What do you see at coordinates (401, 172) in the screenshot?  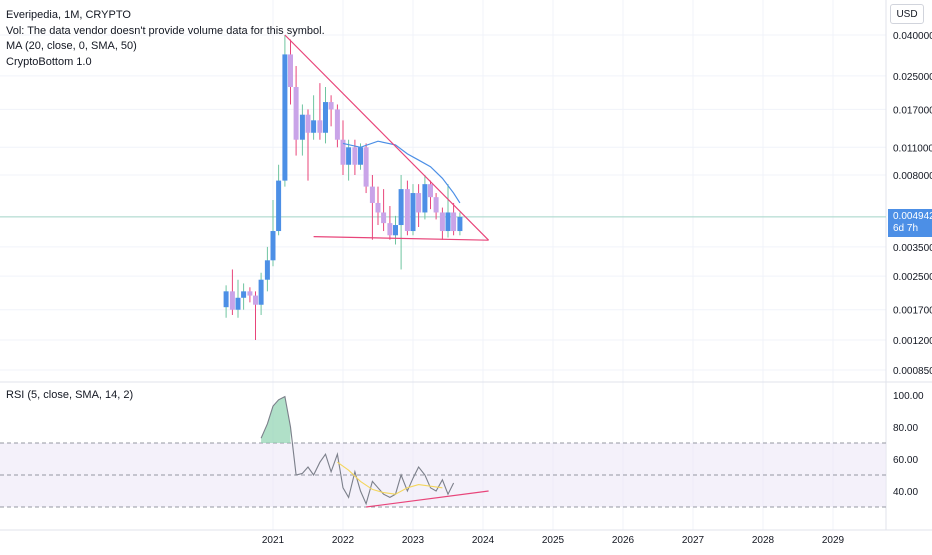 I see `ma-line` at bounding box center [401, 172].